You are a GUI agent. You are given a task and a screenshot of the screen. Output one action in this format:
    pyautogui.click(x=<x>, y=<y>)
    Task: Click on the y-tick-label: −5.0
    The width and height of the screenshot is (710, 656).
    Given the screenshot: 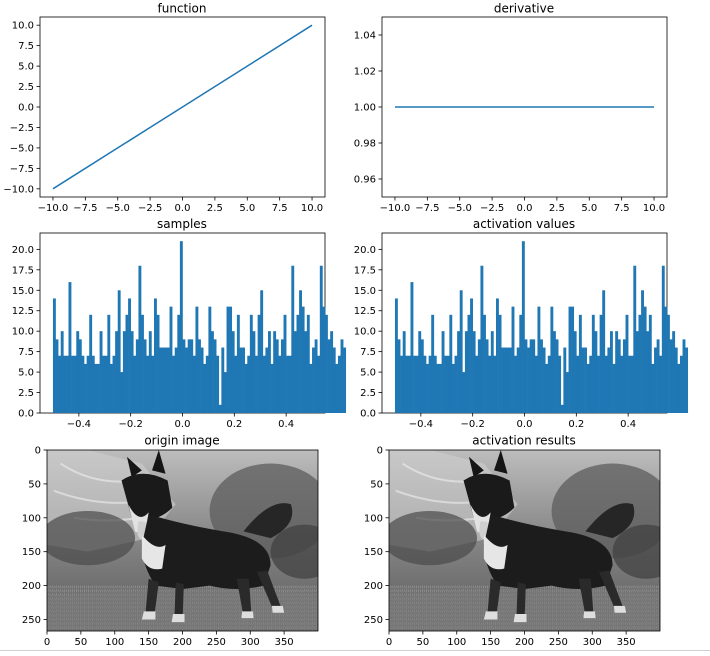 What is the action you would take?
    pyautogui.click(x=22, y=148)
    